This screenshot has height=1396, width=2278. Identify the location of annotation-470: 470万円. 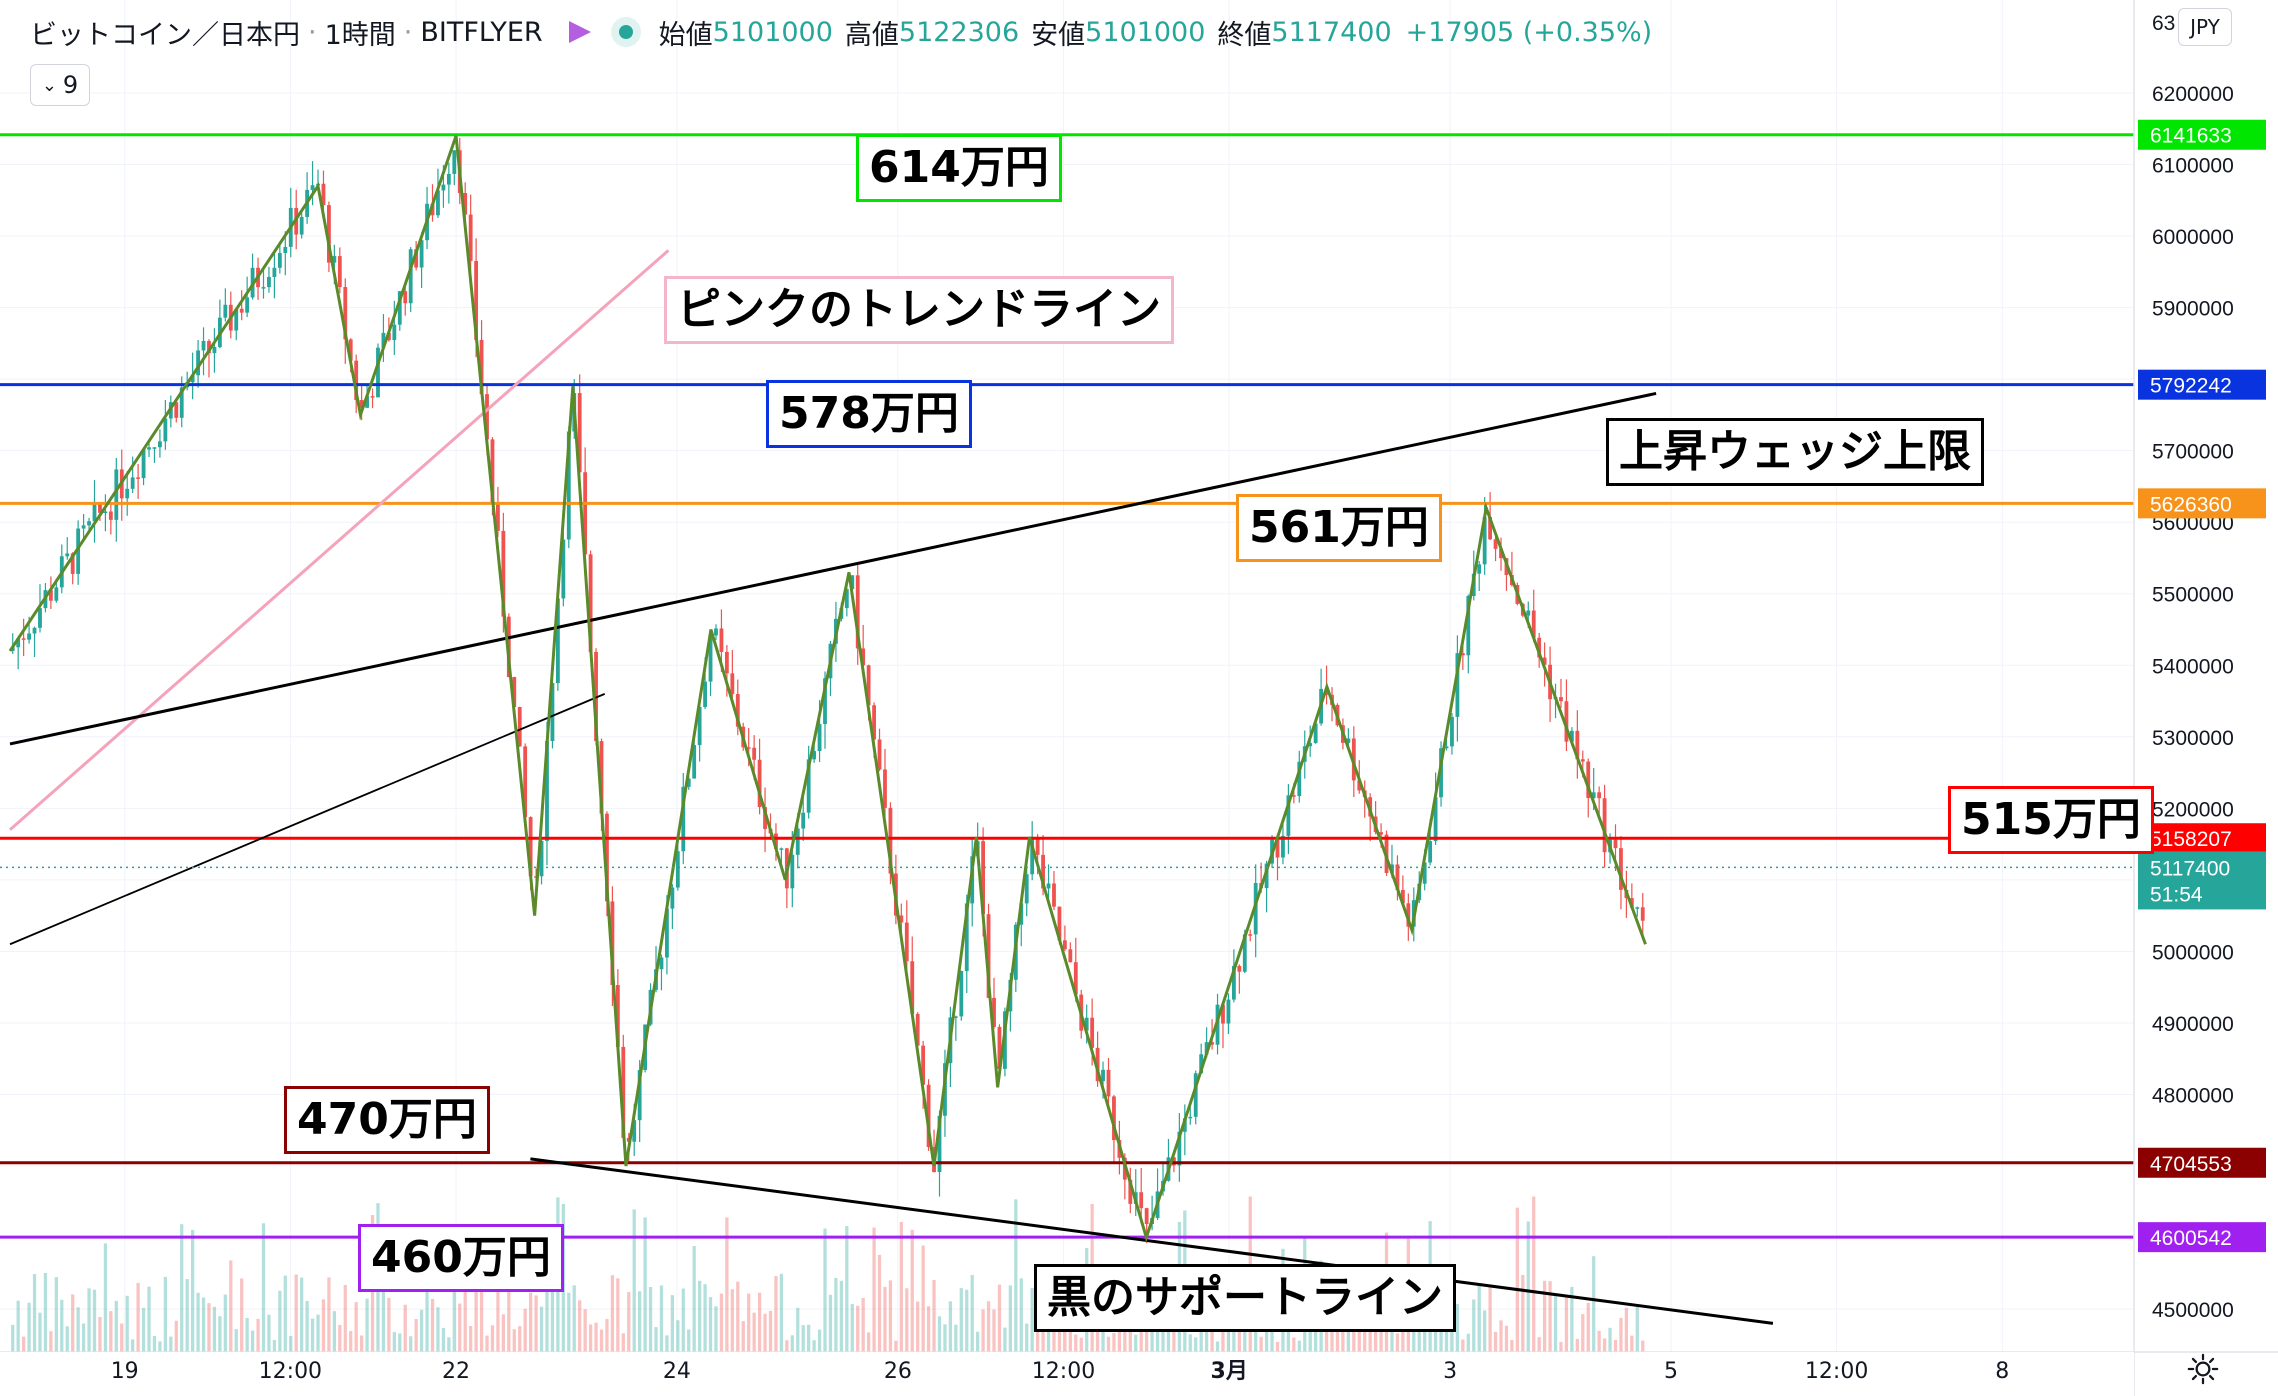
(387, 1120).